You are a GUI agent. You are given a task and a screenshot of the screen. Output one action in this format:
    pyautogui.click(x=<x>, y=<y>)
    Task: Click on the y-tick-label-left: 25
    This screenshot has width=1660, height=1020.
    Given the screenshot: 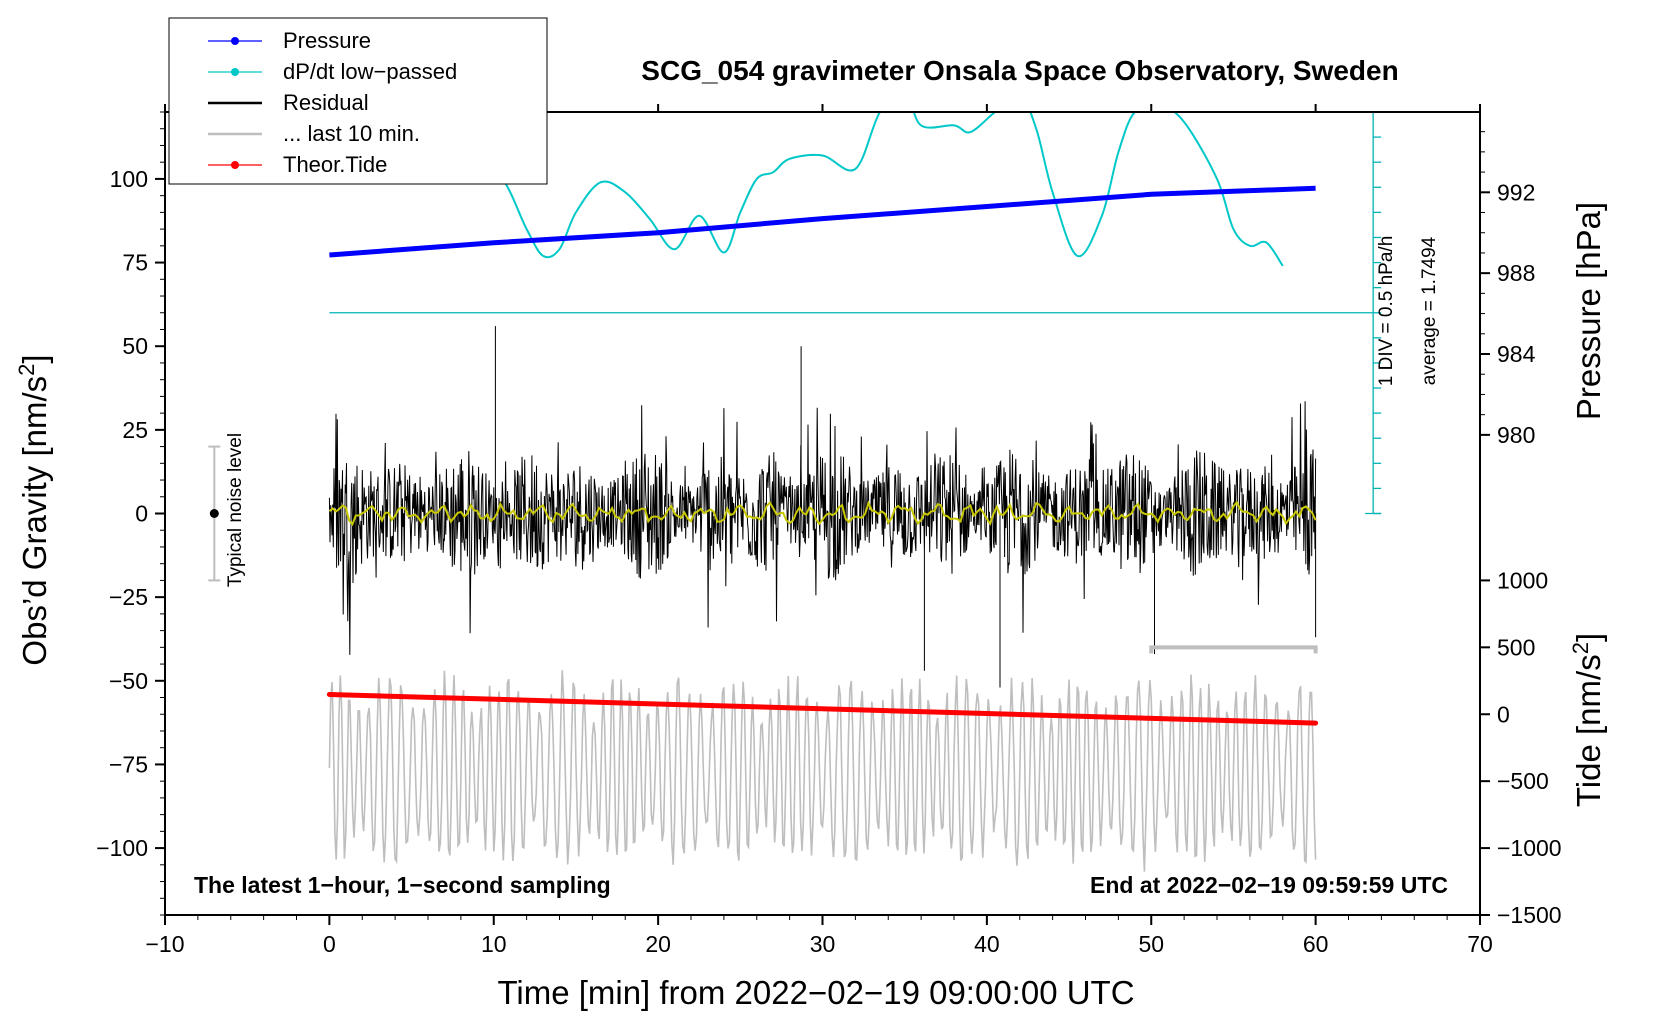 What is the action you would take?
    pyautogui.click(x=135, y=430)
    